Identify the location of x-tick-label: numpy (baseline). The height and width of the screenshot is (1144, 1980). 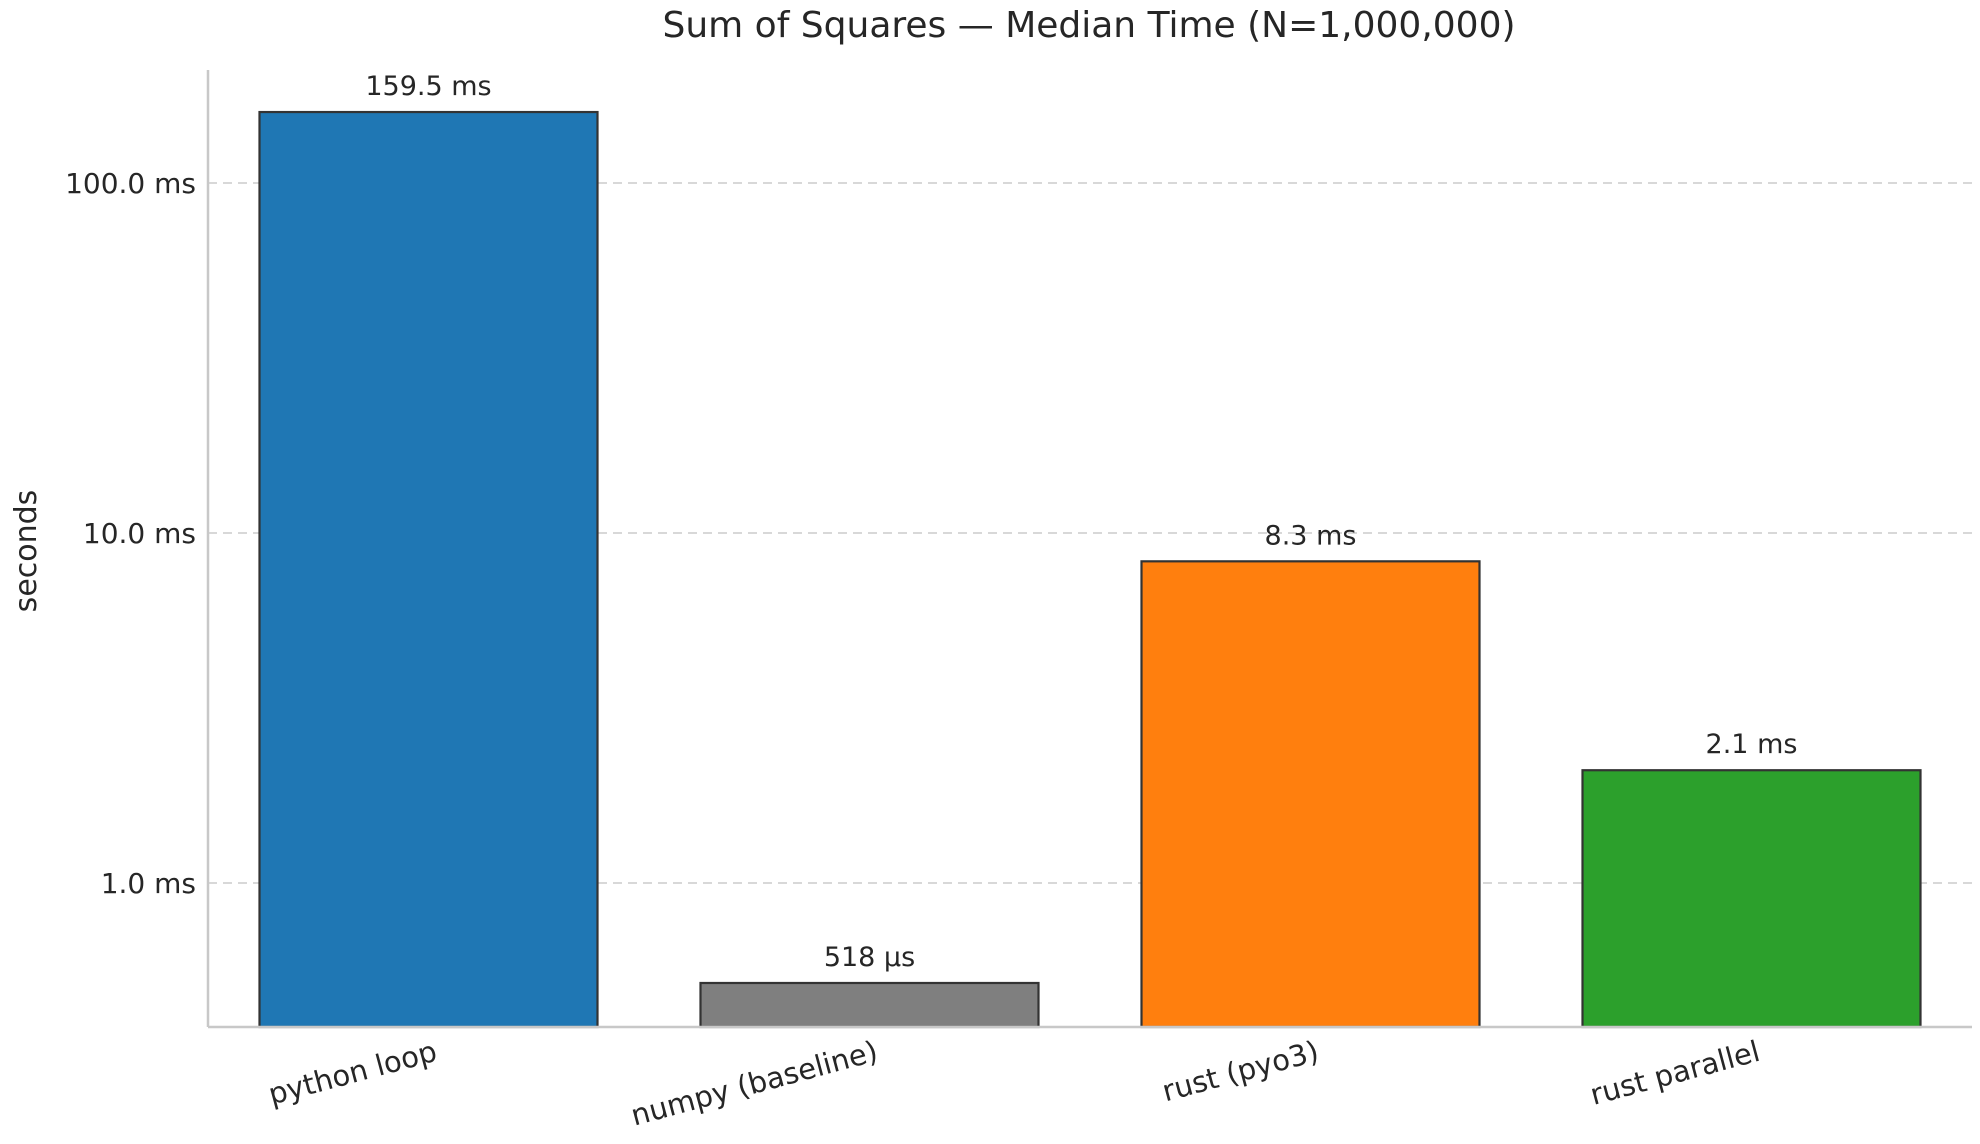
(754, 1083).